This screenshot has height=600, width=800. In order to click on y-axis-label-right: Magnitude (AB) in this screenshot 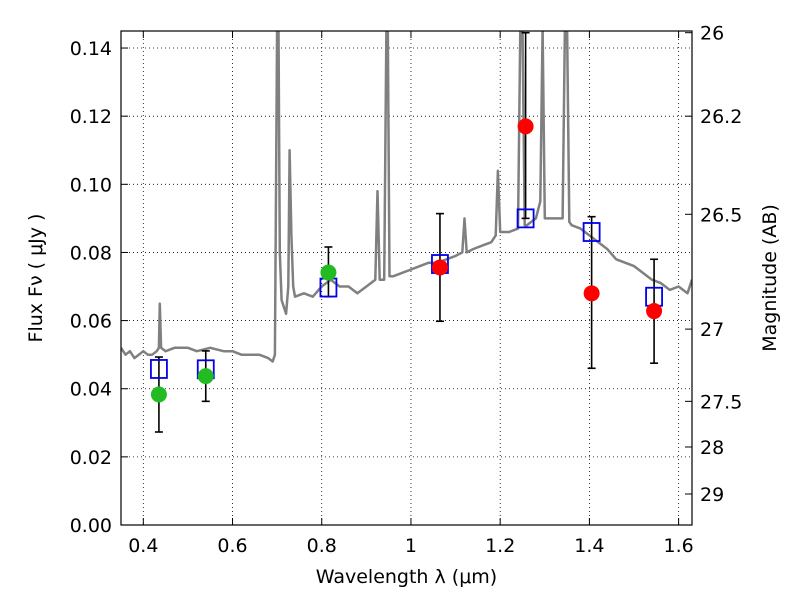, I will do `click(770, 278)`.